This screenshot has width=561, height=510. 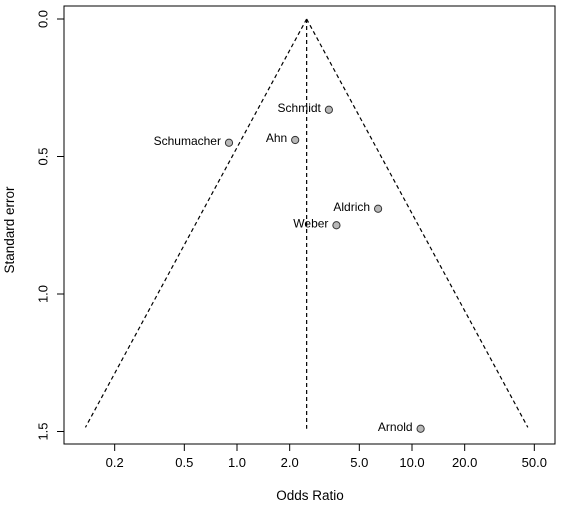 I want to click on x-tick-label: 1.0, so click(x=237, y=462).